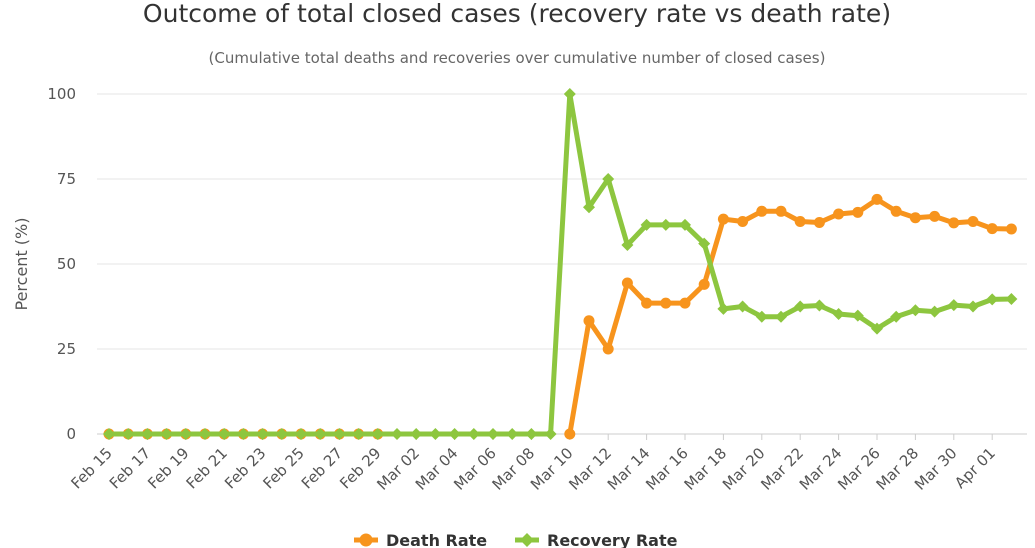 Image resolution: width=1035 pixels, height=548 pixels. What do you see at coordinates (859, 469) in the screenshot?
I see `x-tick-label: Mar 26` at bounding box center [859, 469].